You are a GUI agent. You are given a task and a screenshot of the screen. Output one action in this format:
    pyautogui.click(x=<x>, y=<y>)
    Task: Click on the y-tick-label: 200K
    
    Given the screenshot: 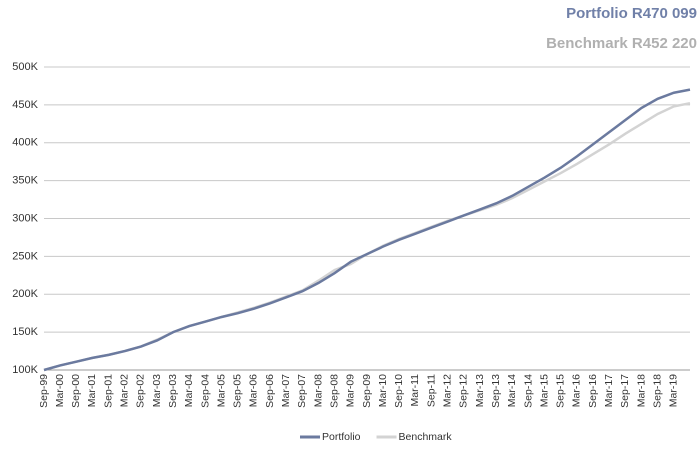 What is the action you would take?
    pyautogui.click(x=25, y=294)
    